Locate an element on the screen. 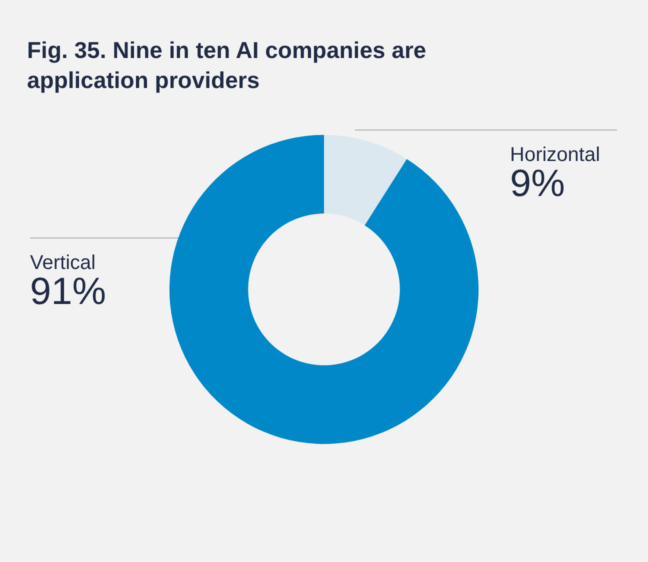 The width and height of the screenshot is (648, 562). chart-title: Fig. 35. Nine in ten AI companies are application providers is located at coordinates (226, 65).